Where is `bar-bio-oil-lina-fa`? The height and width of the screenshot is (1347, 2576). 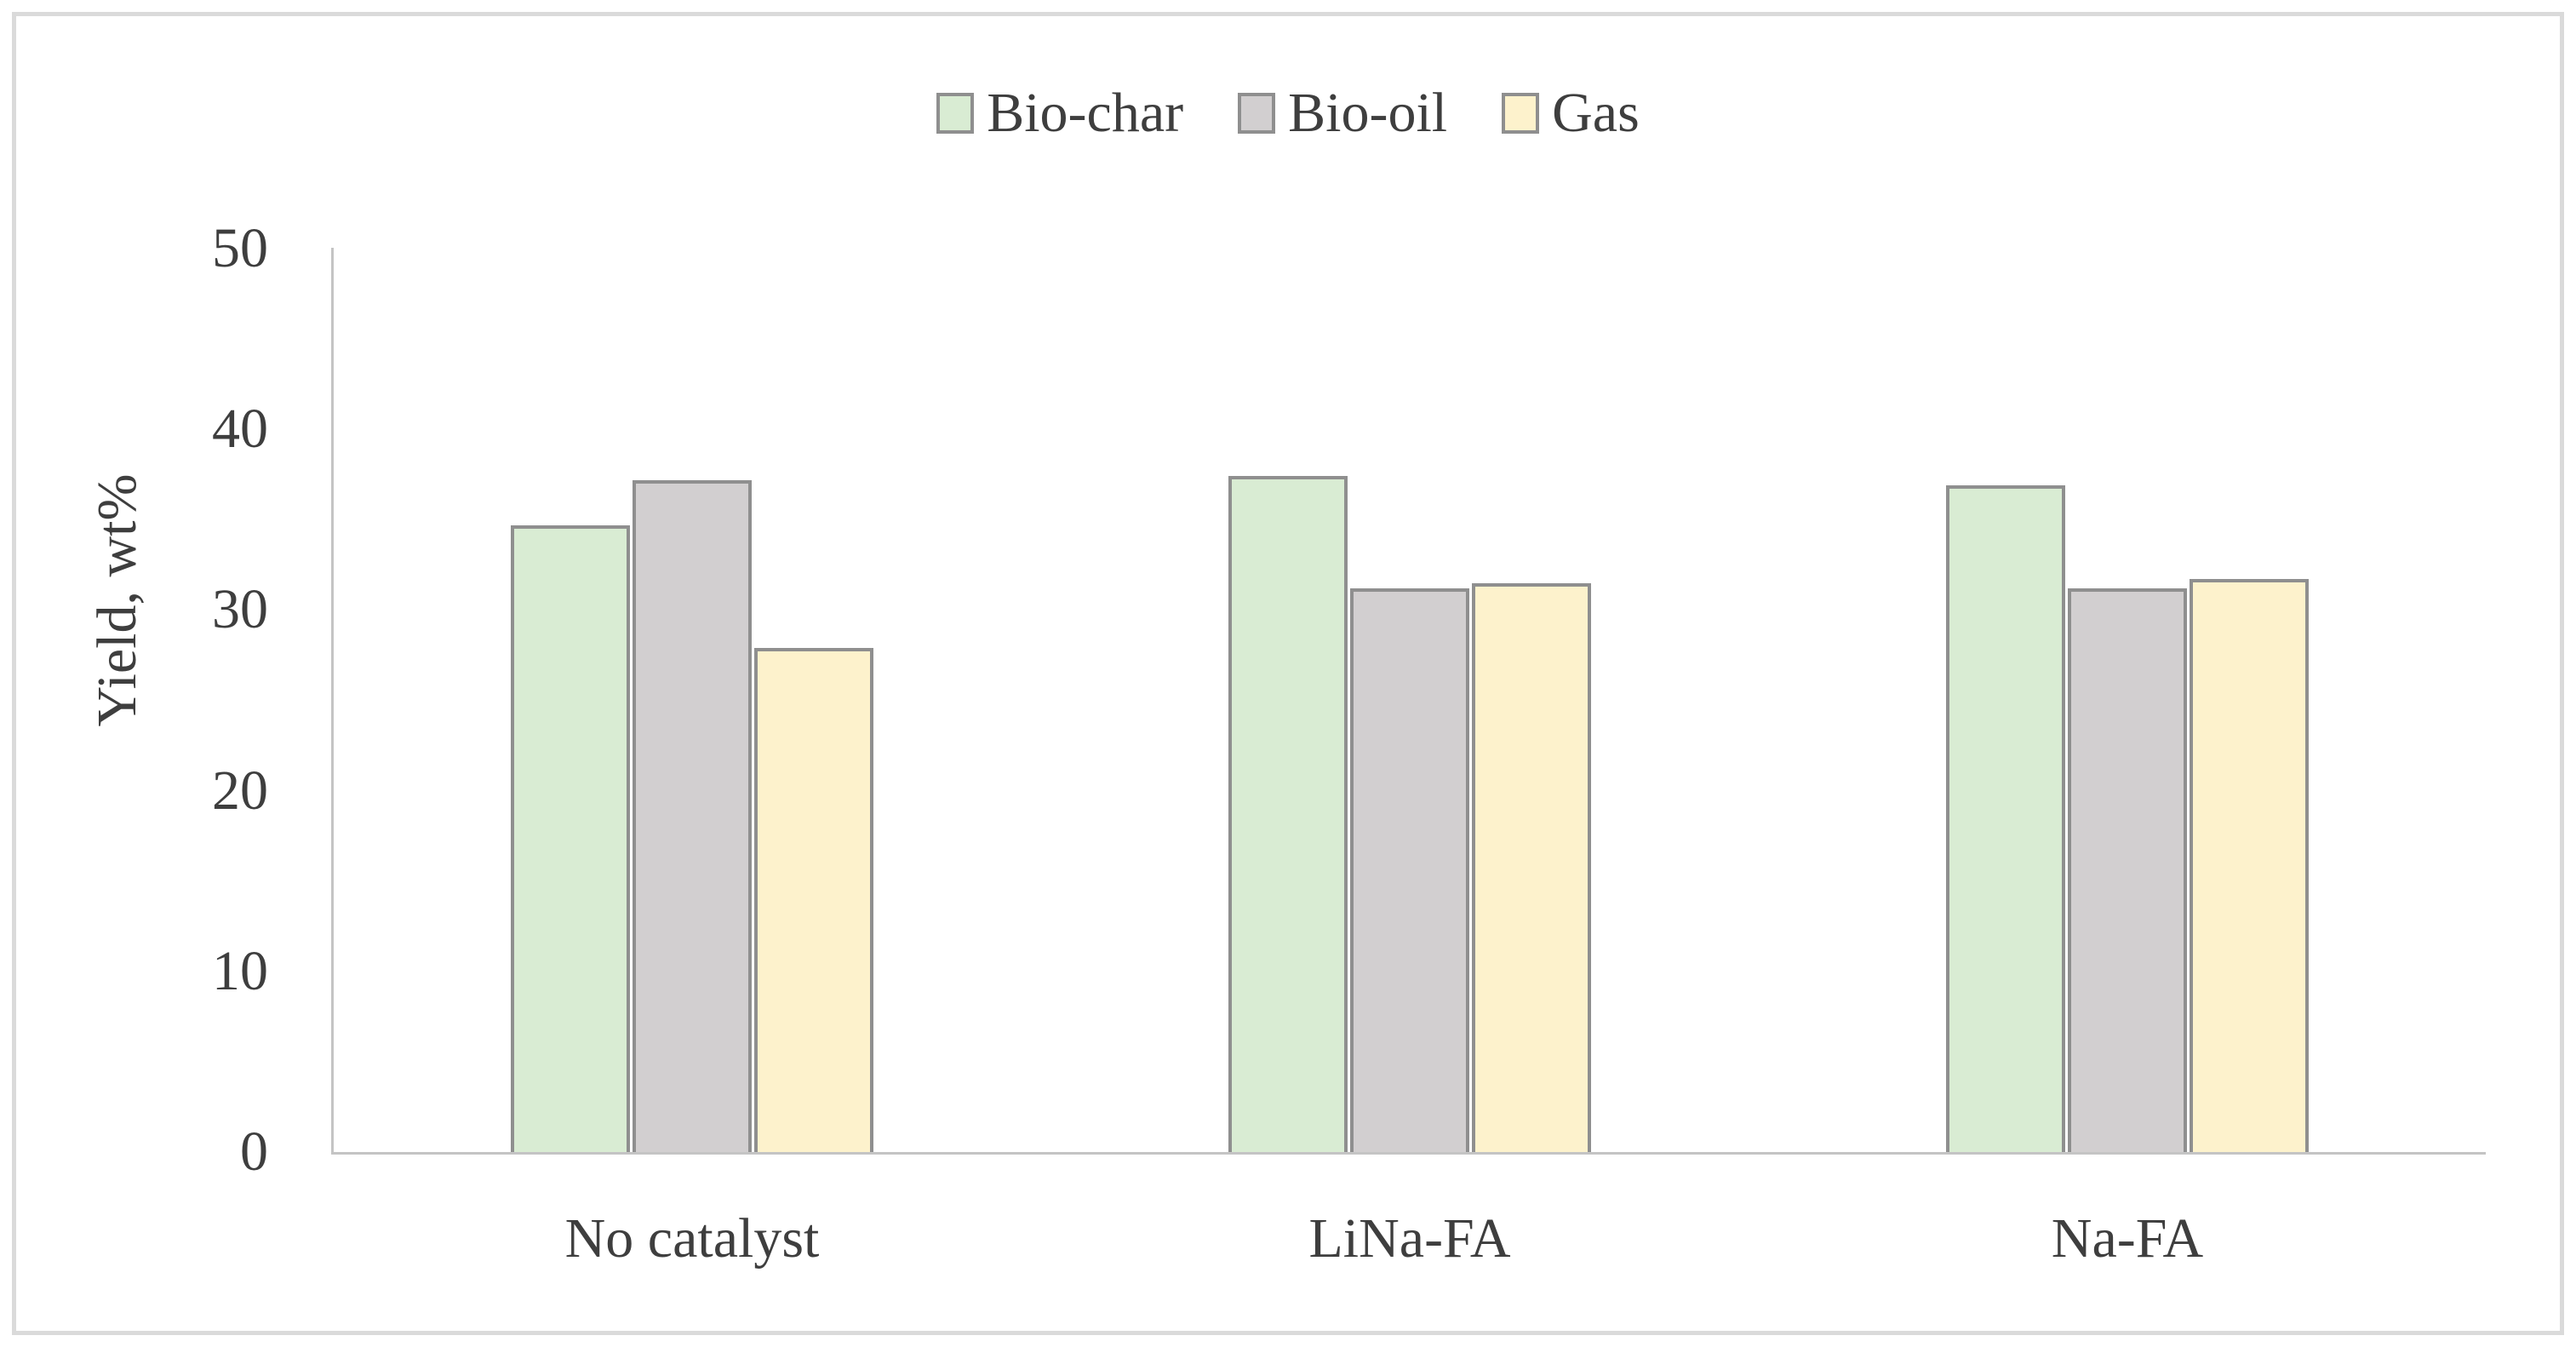 bar-bio-oil-lina-fa is located at coordinates (1410, 870).